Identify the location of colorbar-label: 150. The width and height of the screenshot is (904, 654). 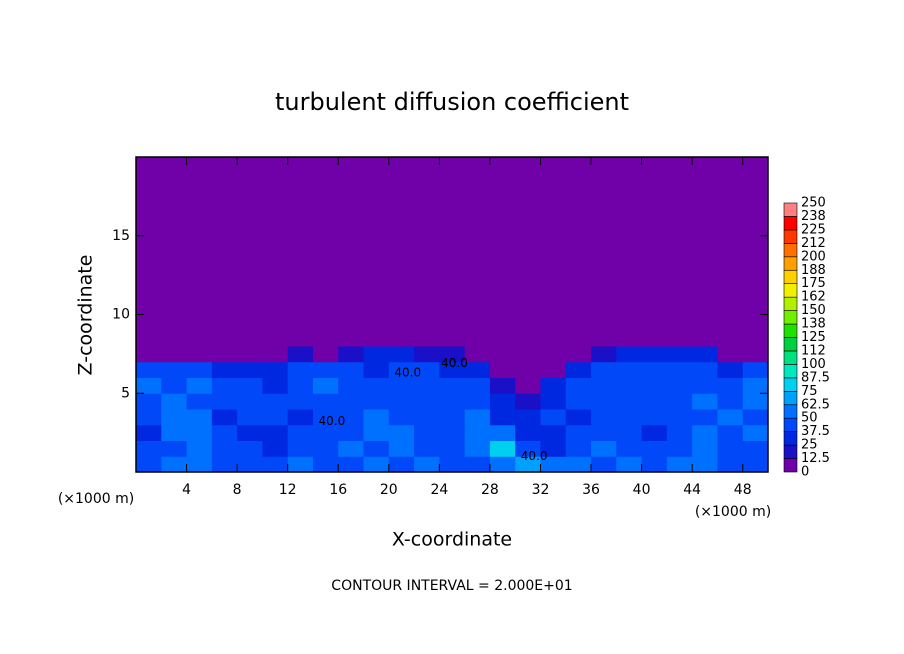
(813, 310).